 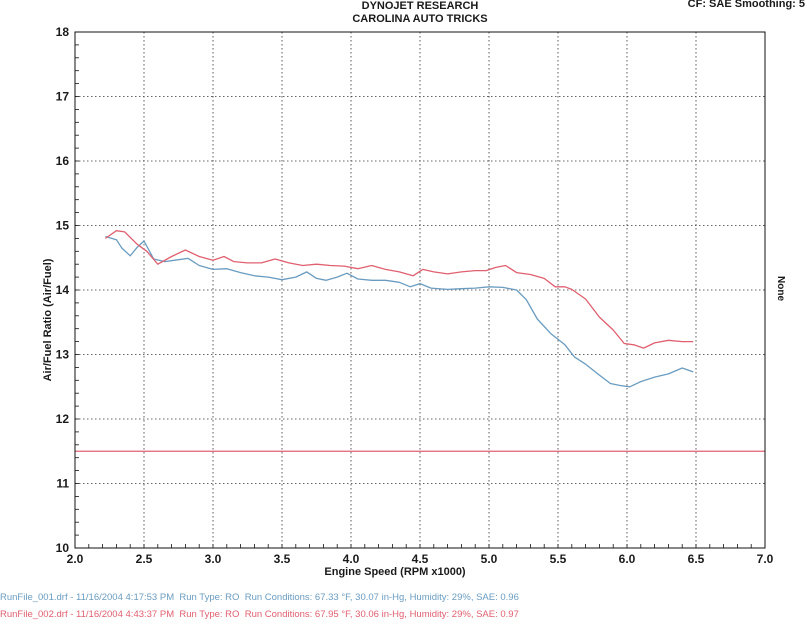 I want to click on y-tick-label: 17, so click(x=63, y=97).